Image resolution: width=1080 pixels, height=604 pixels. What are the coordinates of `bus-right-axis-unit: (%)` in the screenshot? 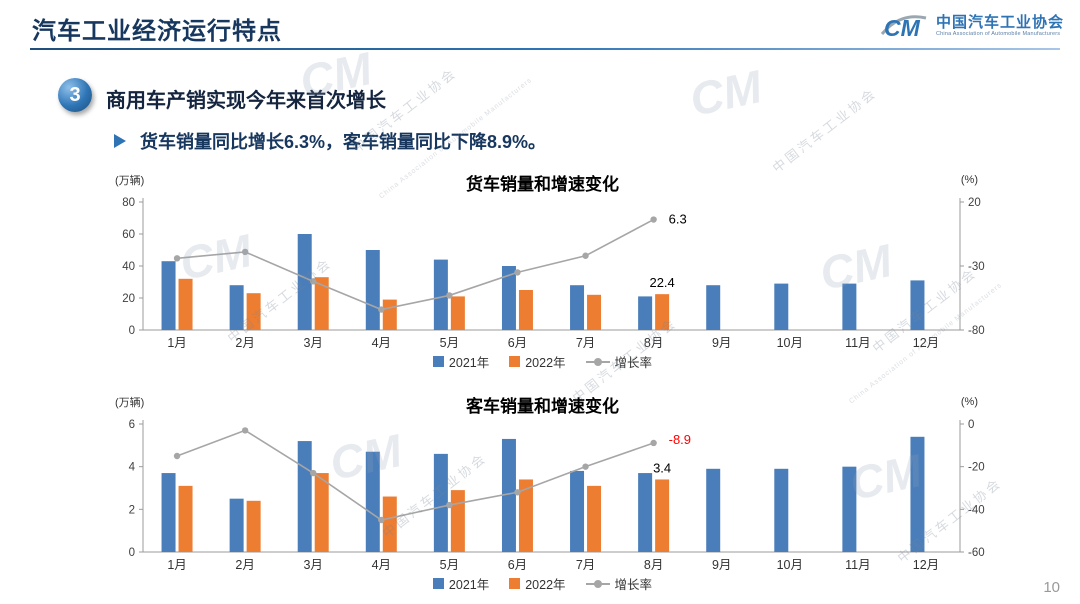 It's located at (969, 402).